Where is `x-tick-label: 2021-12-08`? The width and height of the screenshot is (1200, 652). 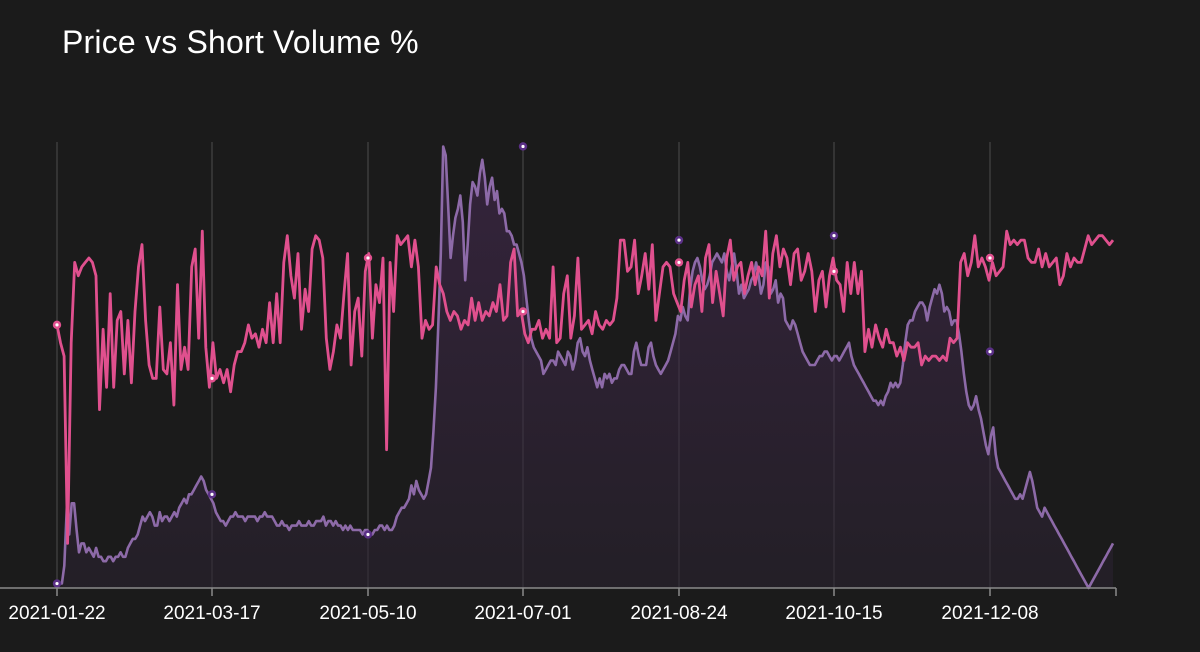
x-tick-label: 2021-12-08 is located at coordinates (989, 613).